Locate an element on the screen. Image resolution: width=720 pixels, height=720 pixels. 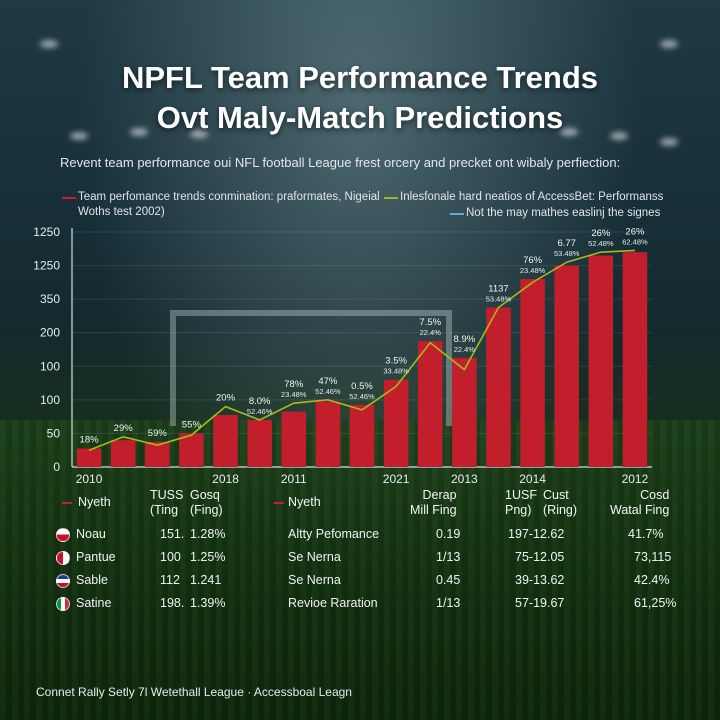
row-value-1: 198. is located at coordinates (172, 603).